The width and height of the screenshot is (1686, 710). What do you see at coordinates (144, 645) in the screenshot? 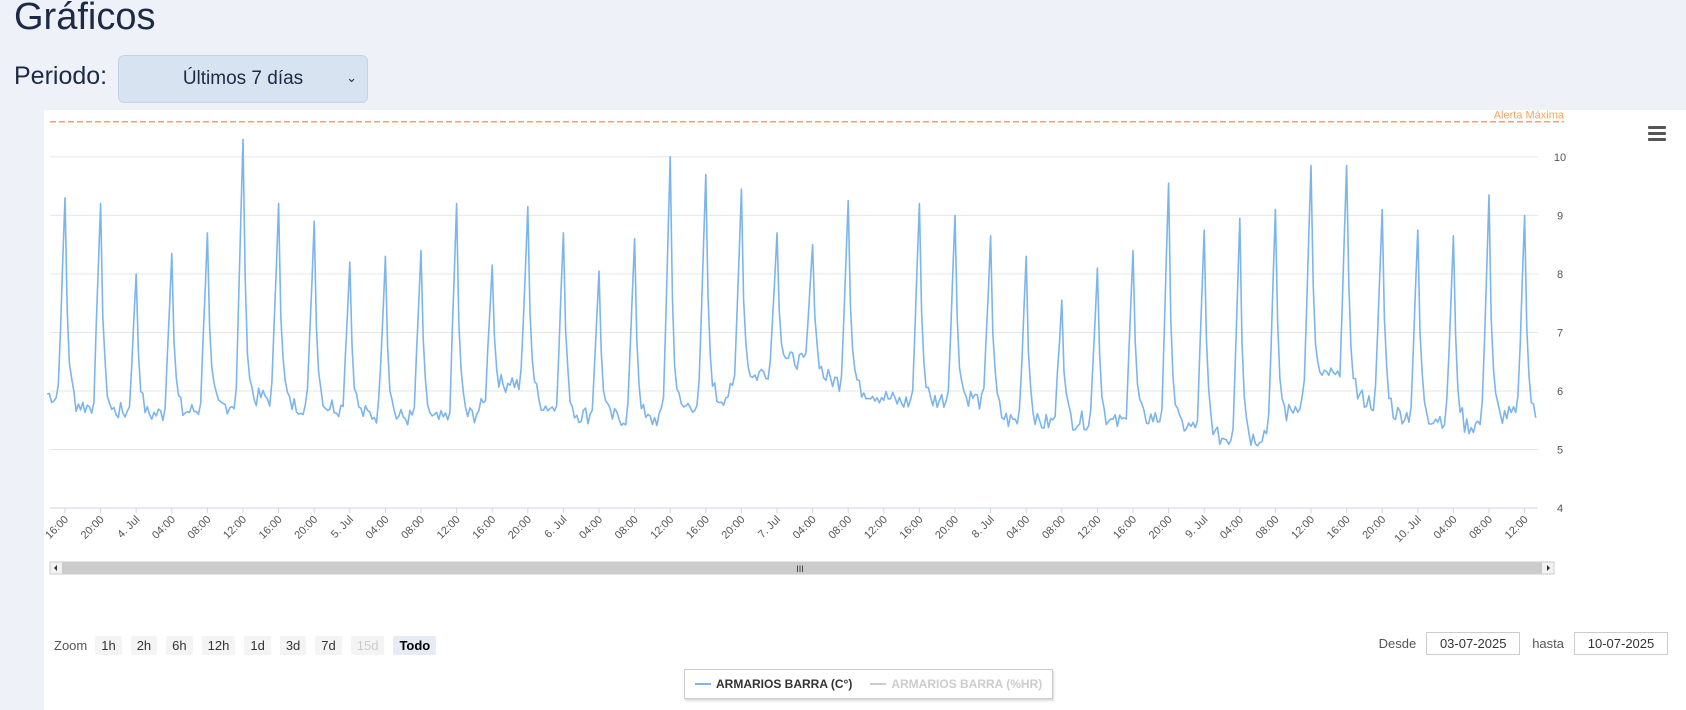
I see `zoom-button-2h: 2h` at bounding box center [144, 645].